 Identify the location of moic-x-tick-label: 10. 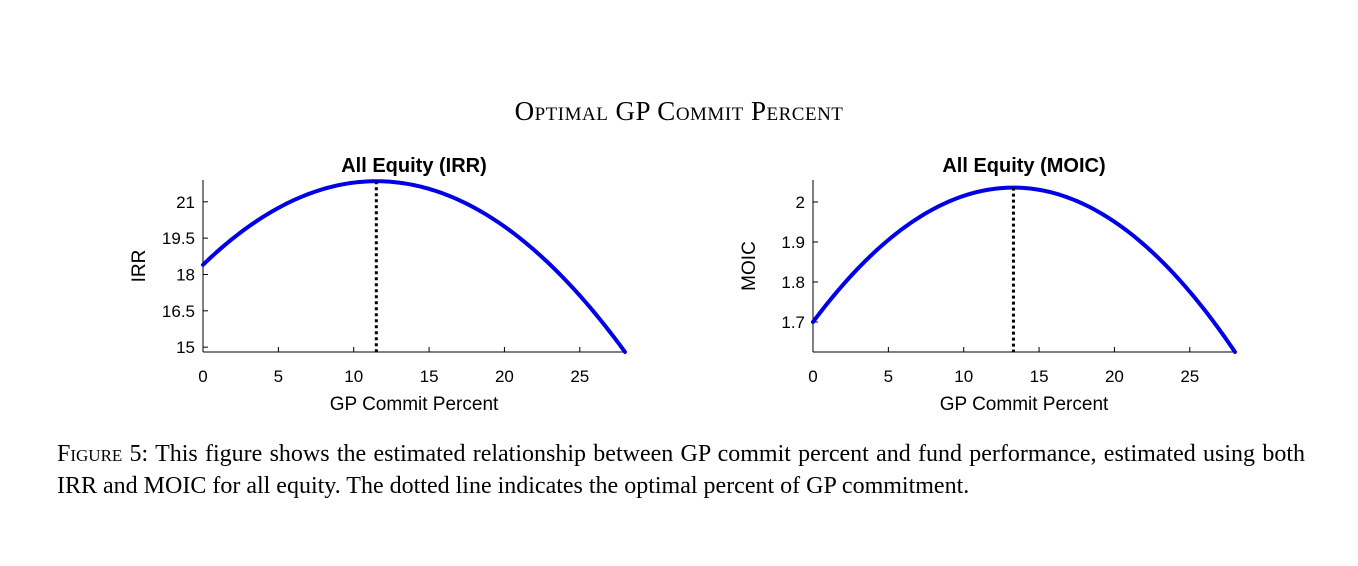
(963, 376).